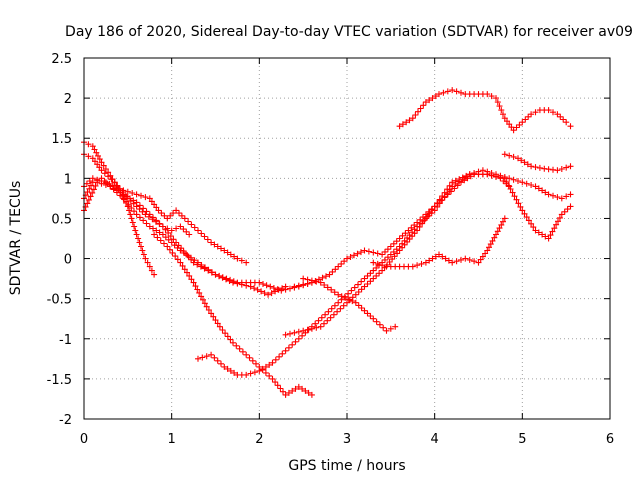 The height and width of the screenshot is (480, 640). Describe the element at coordinates (65, 340) in the screenshot. I see `y-tick-label: -1` at that location.